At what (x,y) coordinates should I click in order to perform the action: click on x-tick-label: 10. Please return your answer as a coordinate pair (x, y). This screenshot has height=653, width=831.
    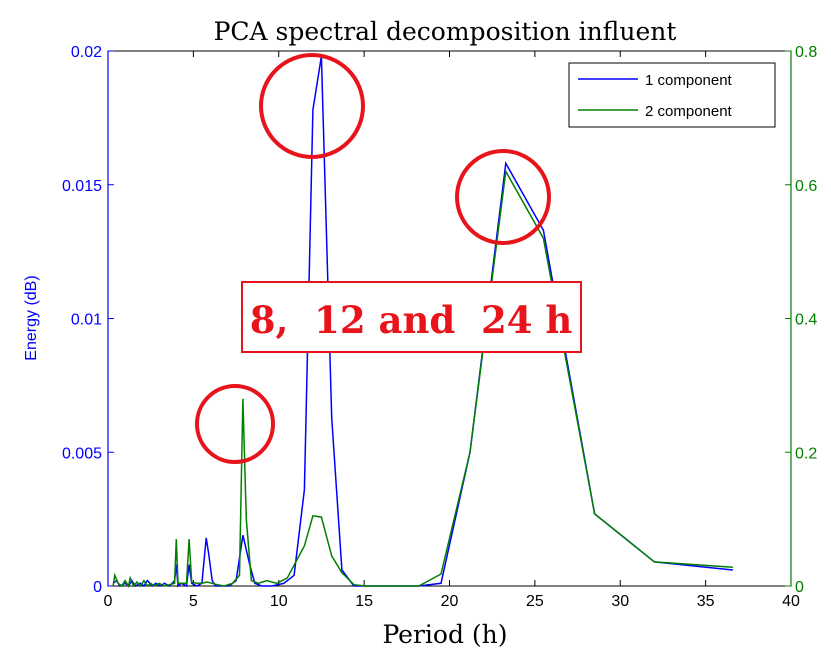
    Looking at the image, I should click on (279, 601).